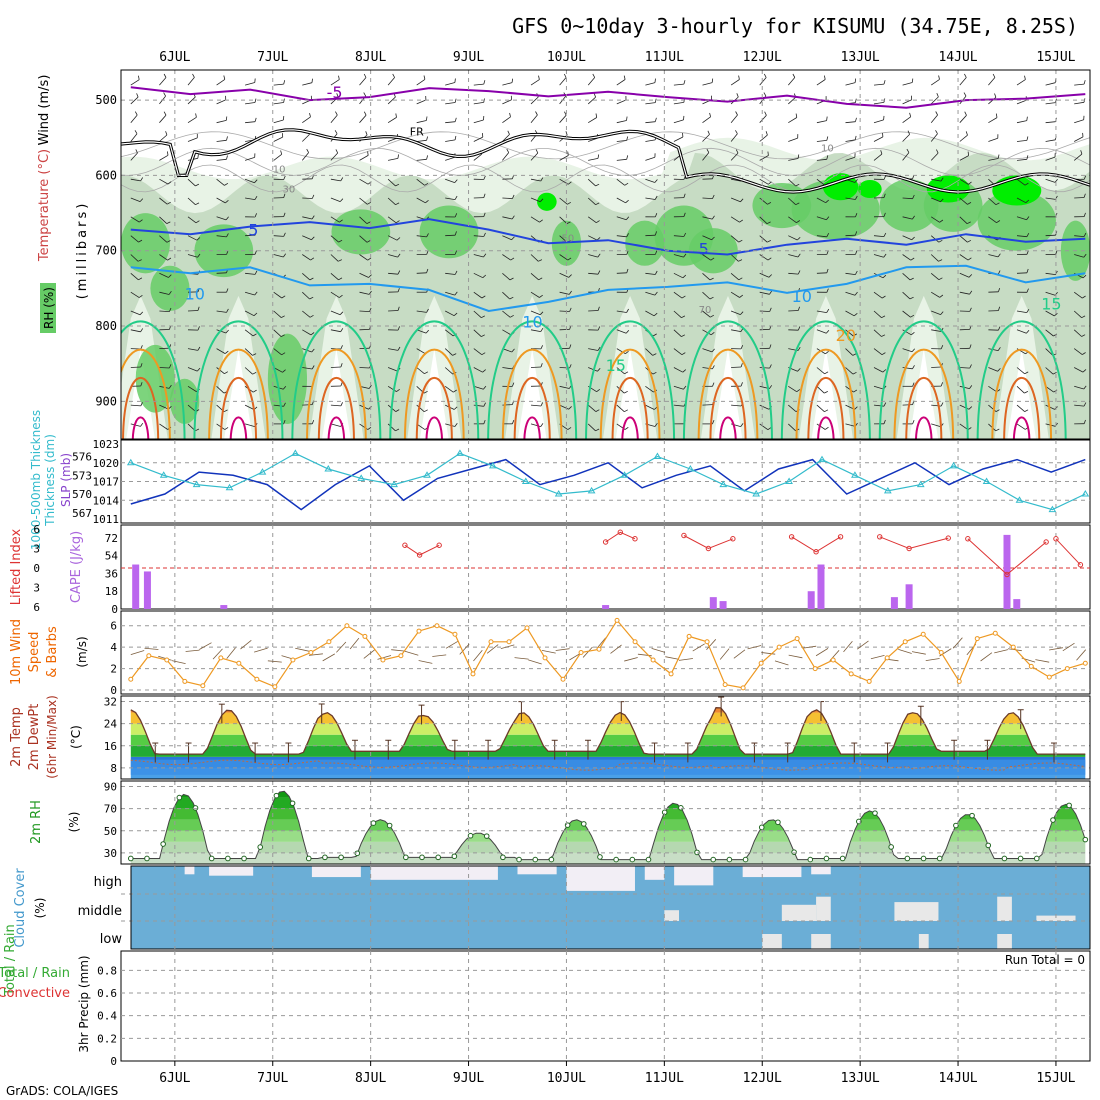 The width and height of the screenshot is (1100, 1100). Describe the element at coordinates (36, 822) in the screenshot. I see `rh-title: 2m RH` at that location.